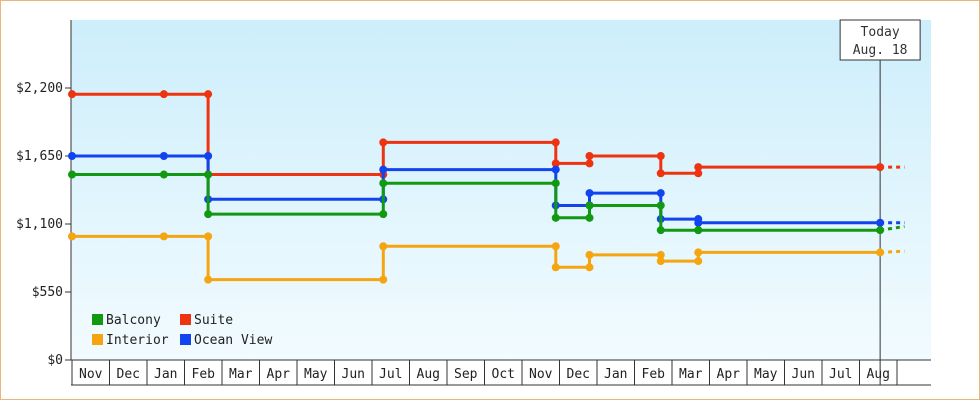  Describe the element at coordinates (185, 319) in the screenshot. I see `legend-swatch-suite` at that location.